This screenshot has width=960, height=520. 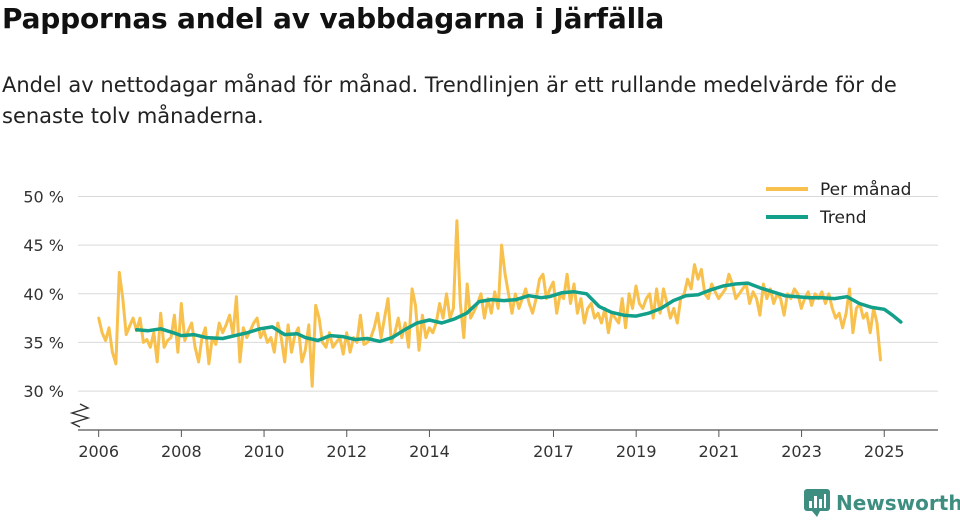 I want to click on y-tick-label: 45 %, so click(x=43, y=245).